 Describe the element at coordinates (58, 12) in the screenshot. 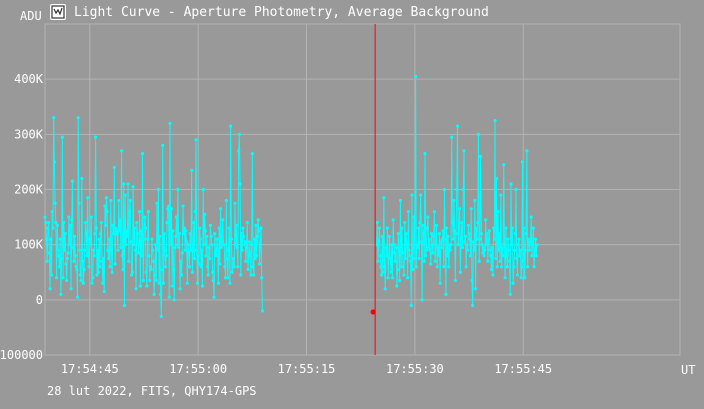

I see `light-curve-app-icon` at that location.